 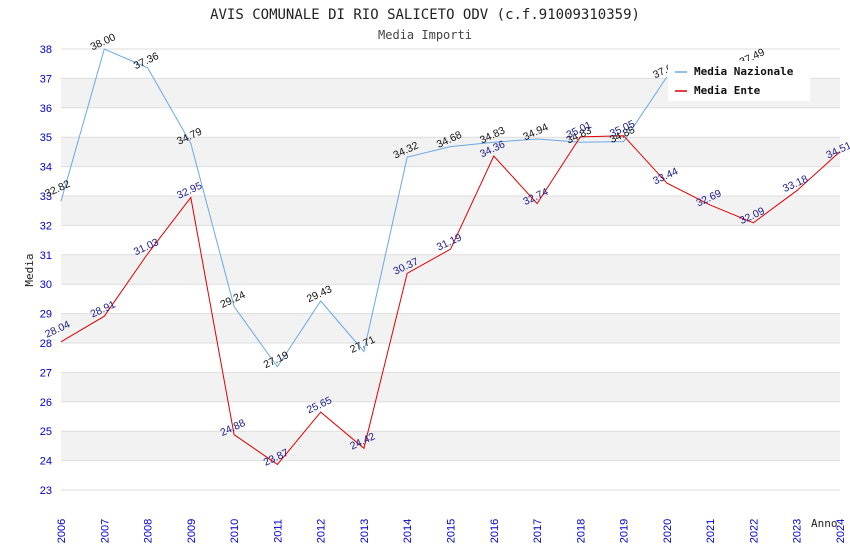 I want to click on x-tick-label: 2008, so click(x=149, y=531).